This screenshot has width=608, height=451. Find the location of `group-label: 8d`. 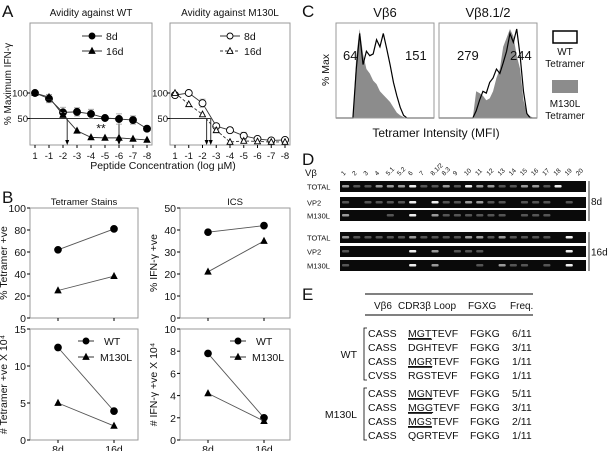

group-label: 8d is located at coordinates (596, 202).